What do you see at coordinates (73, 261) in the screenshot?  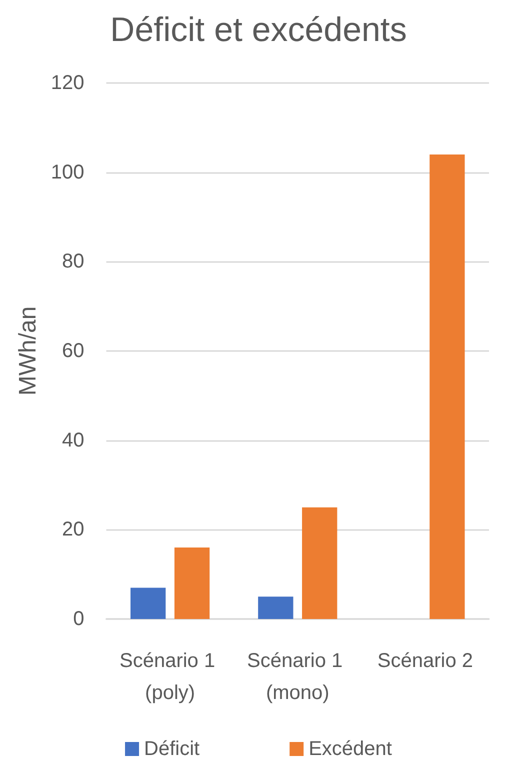 I see `y-tick-label: 80` at bounding box center [73, 261].